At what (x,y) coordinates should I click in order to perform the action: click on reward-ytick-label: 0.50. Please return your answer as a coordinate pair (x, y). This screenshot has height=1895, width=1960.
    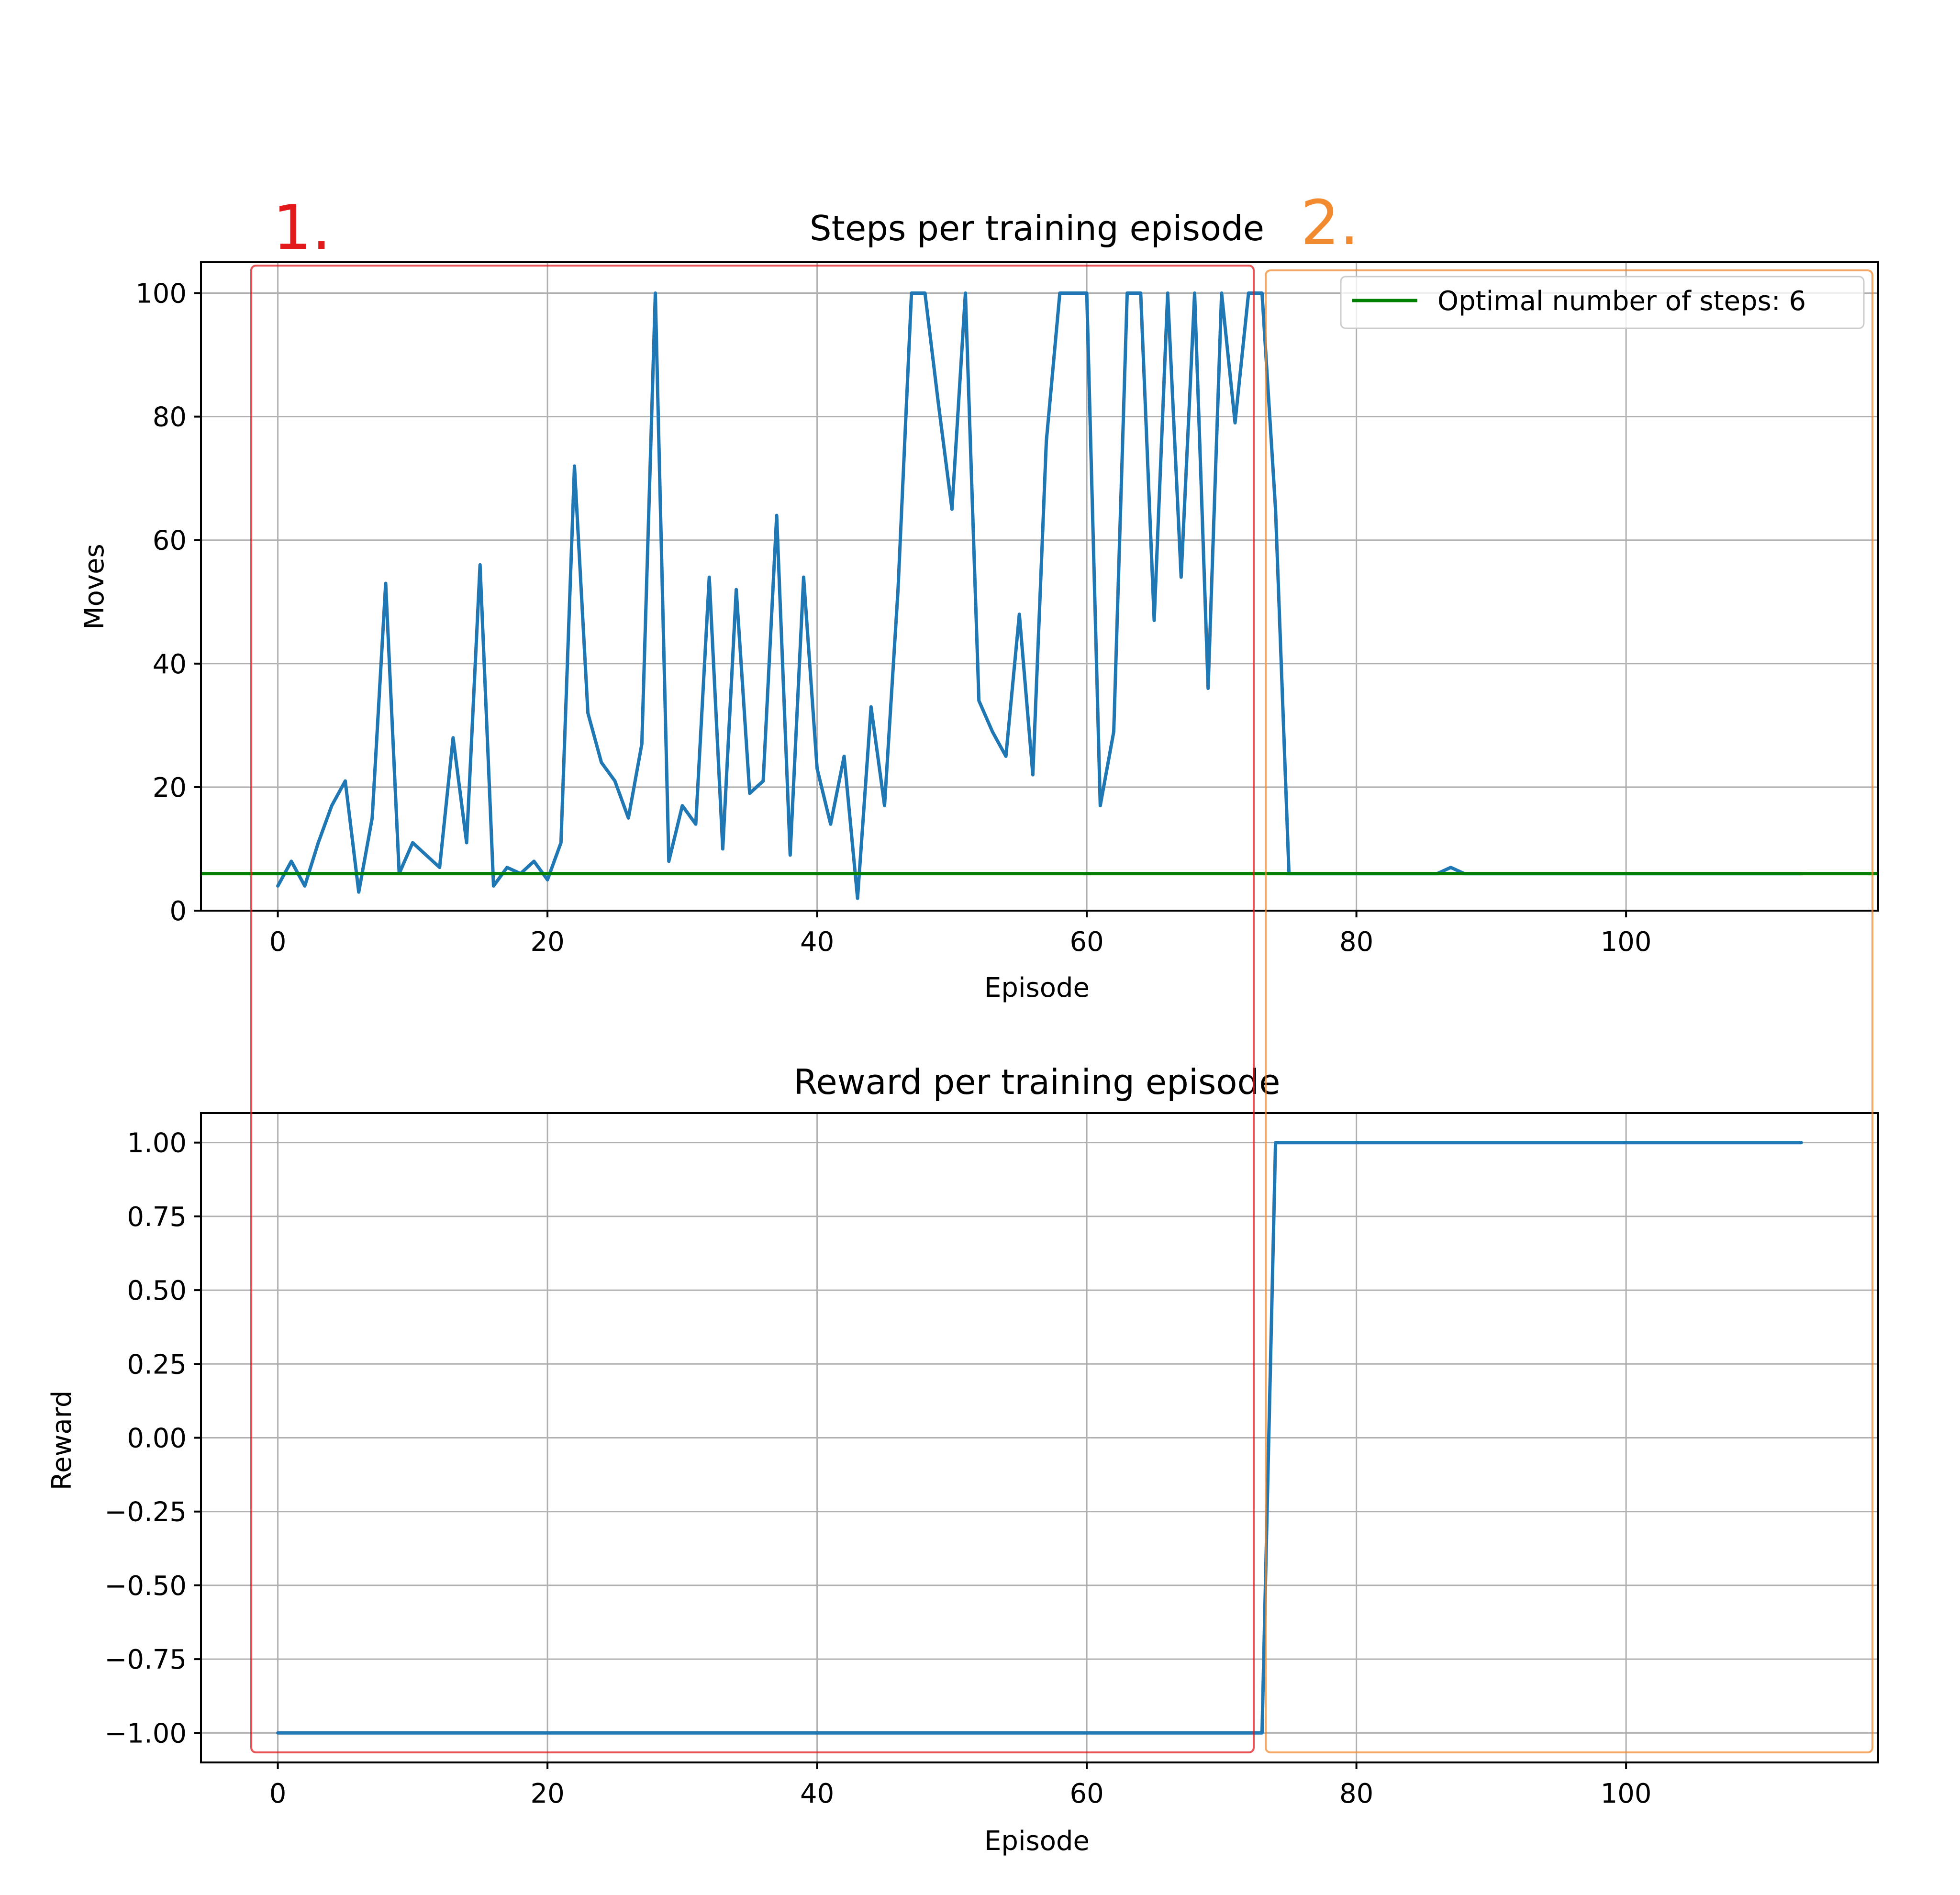
    Looking at the image, I should click on (157, 1291).